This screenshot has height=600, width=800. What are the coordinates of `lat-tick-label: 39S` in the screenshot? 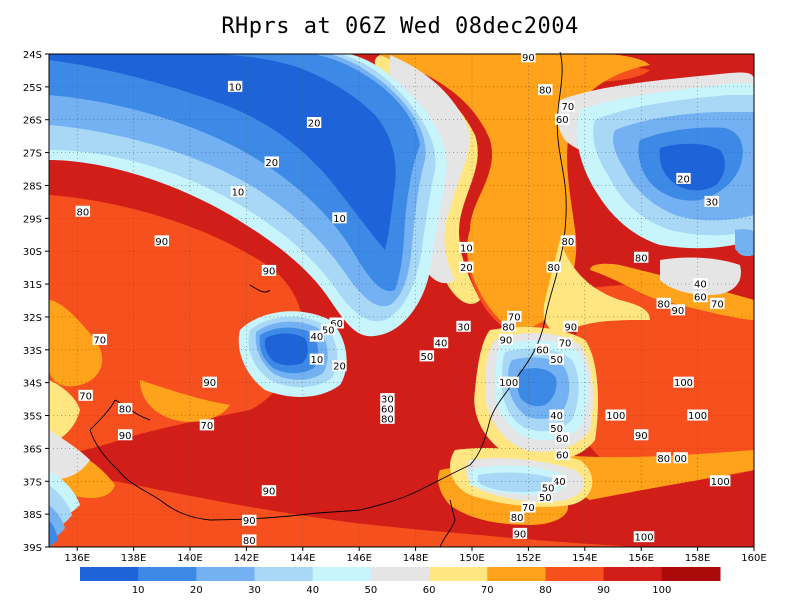 It's located at (32, 548).